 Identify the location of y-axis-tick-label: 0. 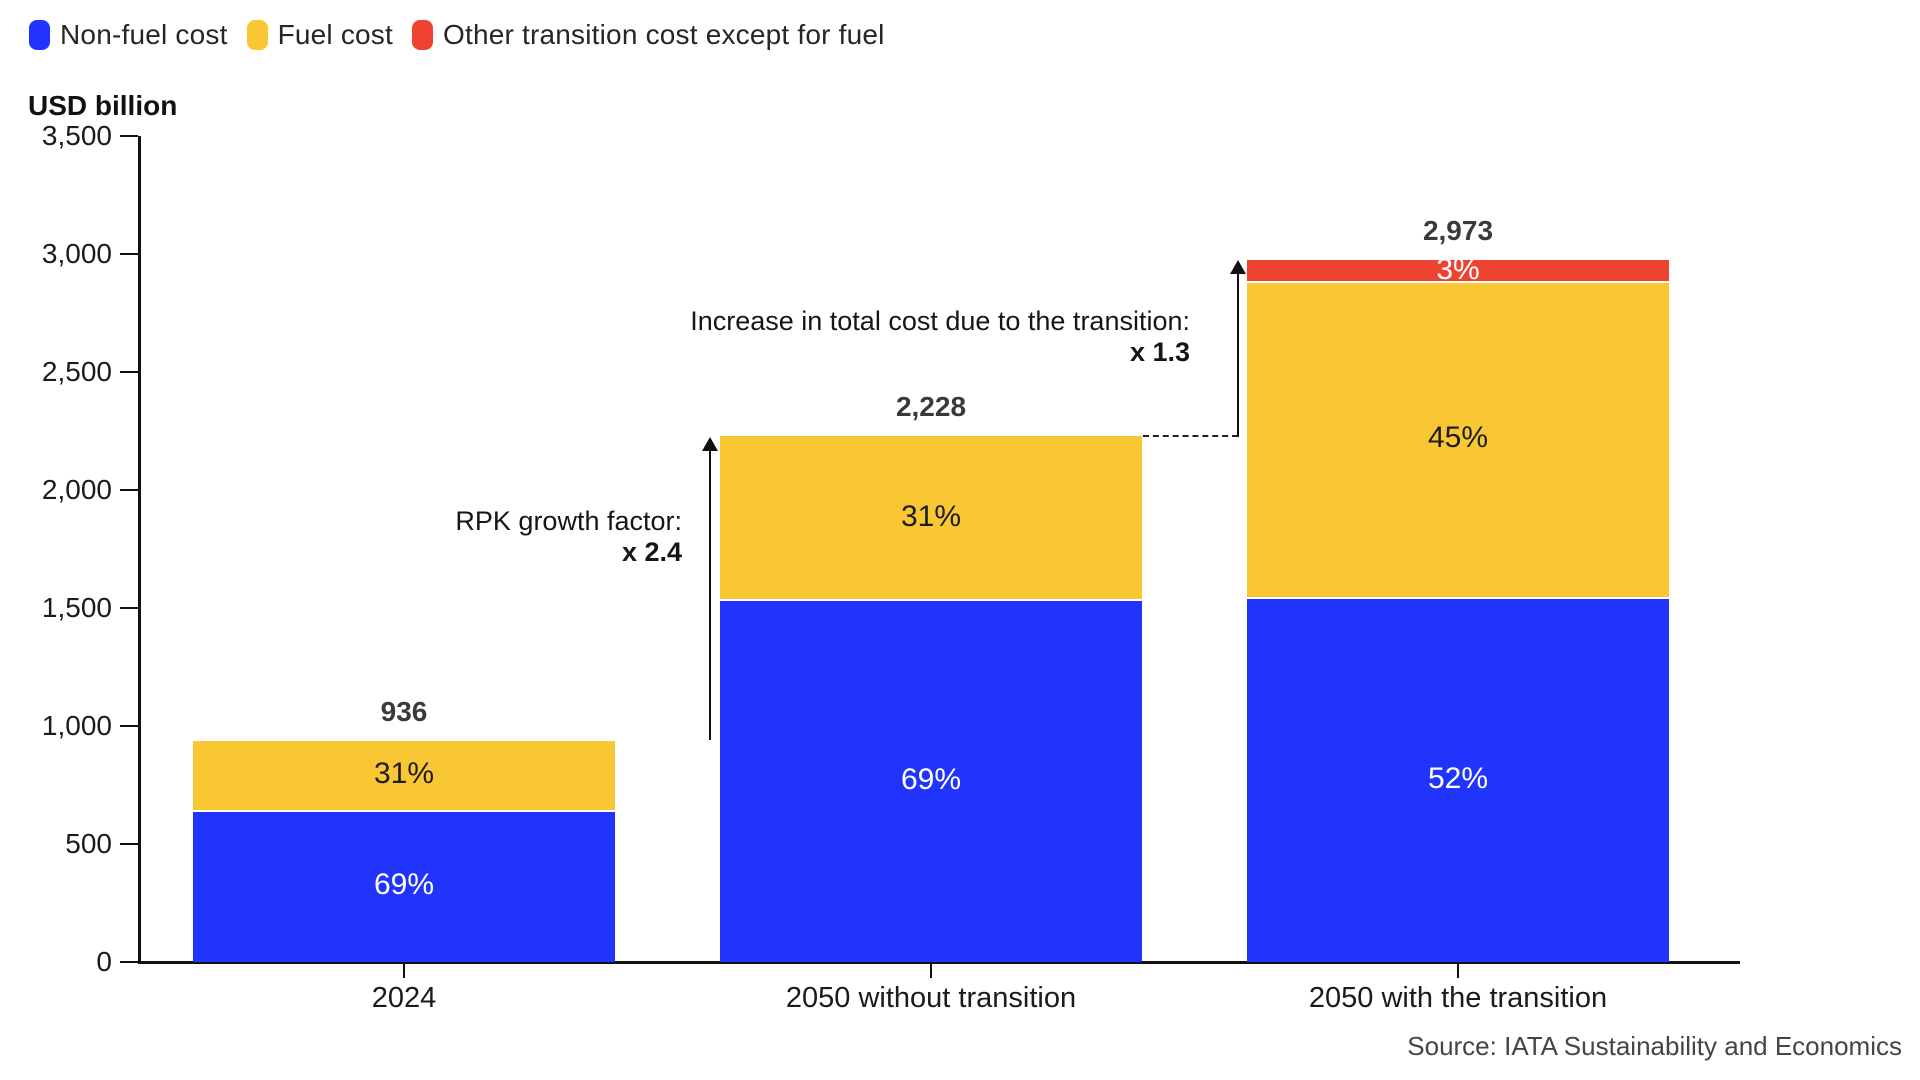
(104, 961).